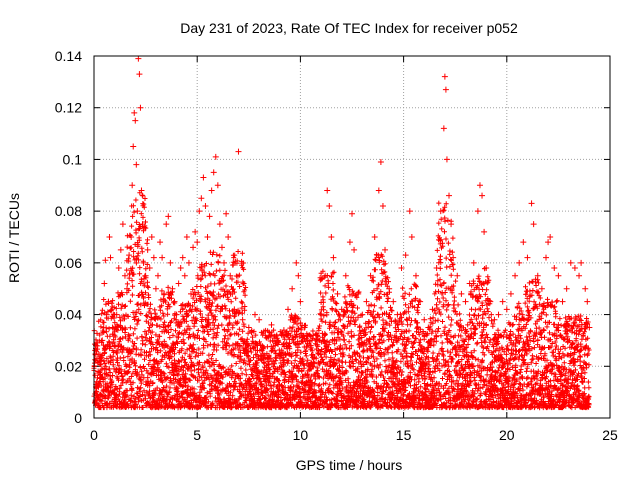  What do you see at coordinates (78, 418) in the screenshot?
I see `y-tick-label: 0` at bounding box center [78, 418].